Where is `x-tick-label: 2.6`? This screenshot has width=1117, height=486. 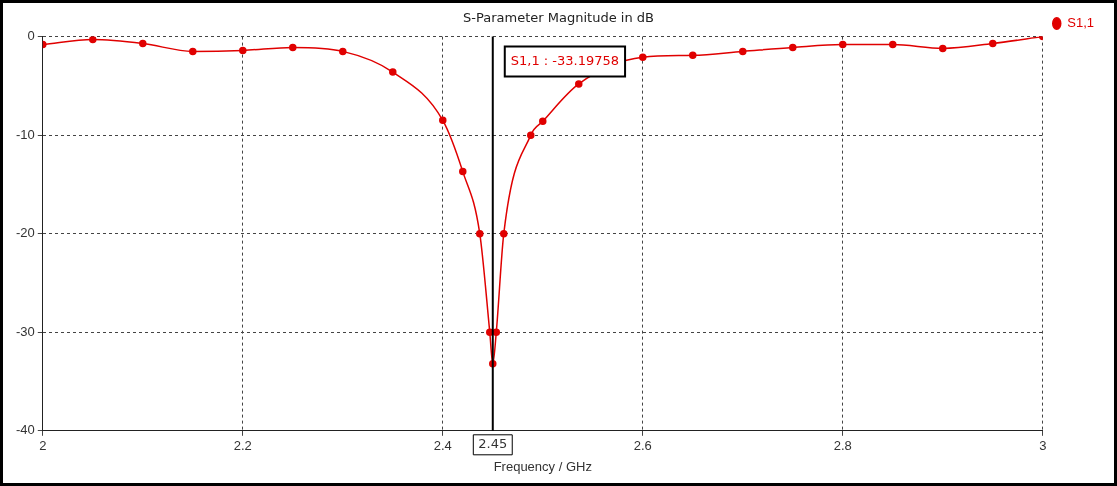
x-tick-label: 2.6 is located at coordinates (642, 446).